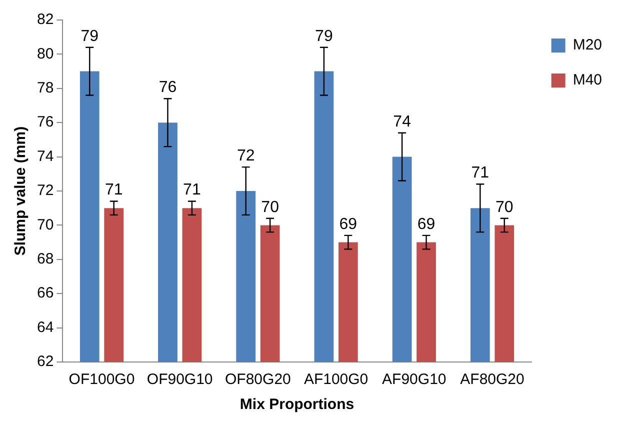 This screenshot has width=620, height=426. I want to click on y-tick-label: 70, so click(45, 225).